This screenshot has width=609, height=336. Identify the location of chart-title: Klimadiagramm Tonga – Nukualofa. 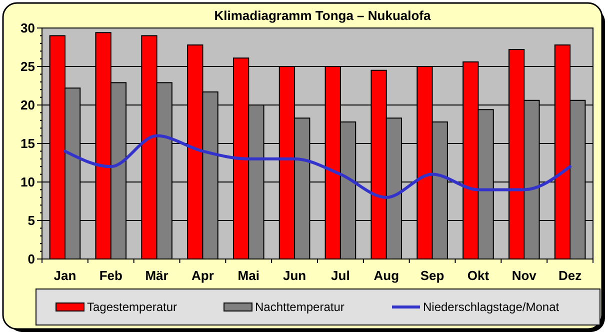
(323, 15).